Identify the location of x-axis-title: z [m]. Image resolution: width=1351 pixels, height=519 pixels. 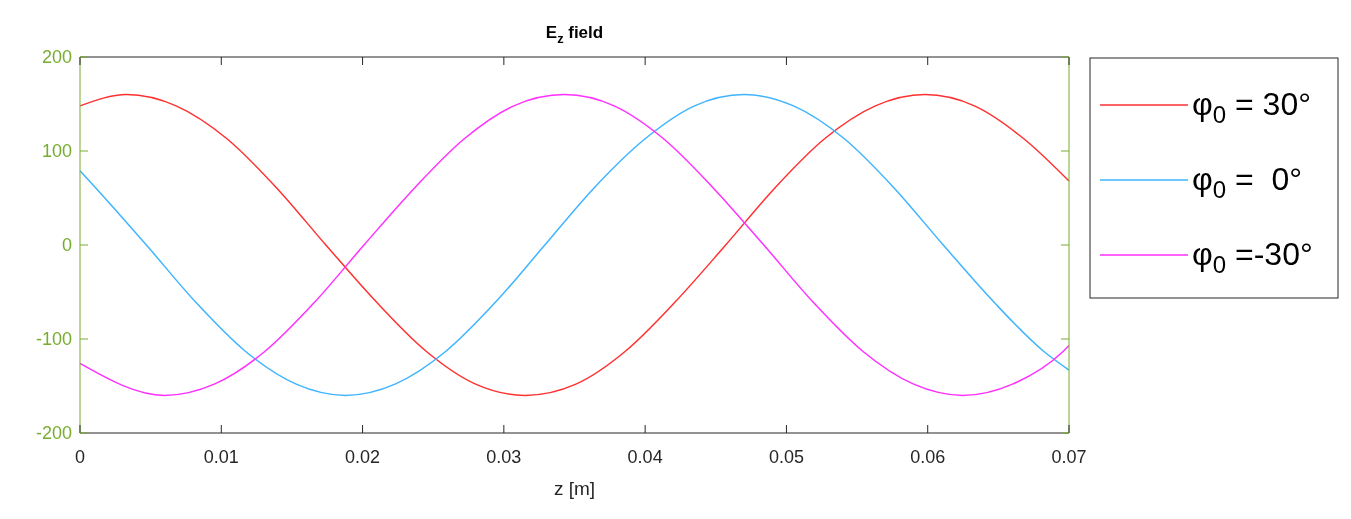
(574, 488).